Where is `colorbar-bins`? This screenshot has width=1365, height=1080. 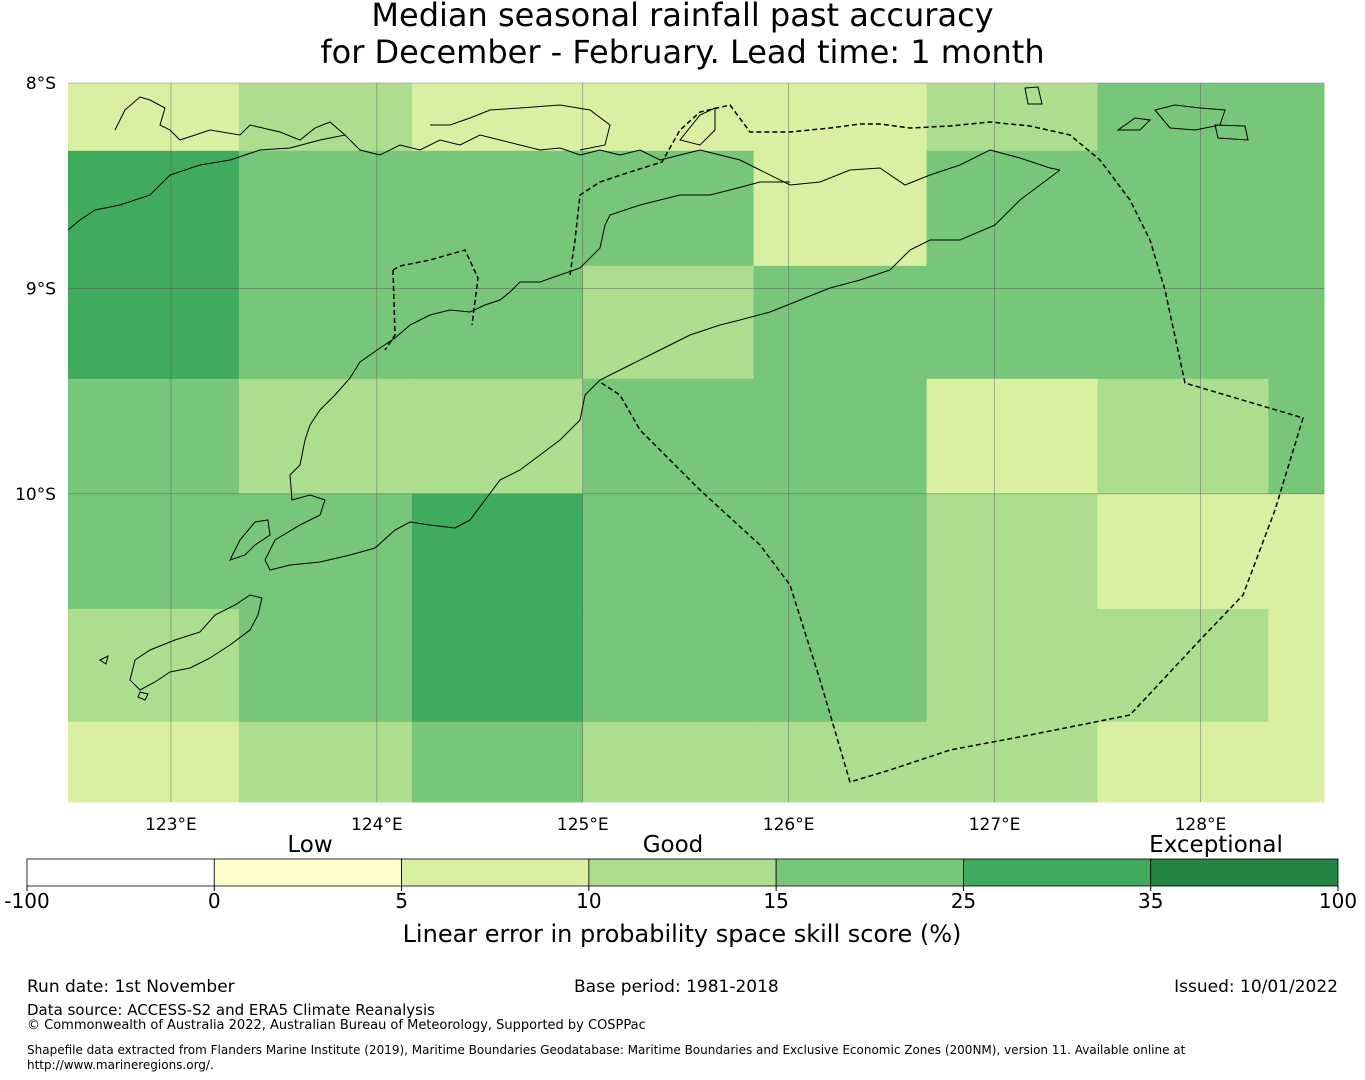
colorbar-bins is located at coordinates (682, 872).